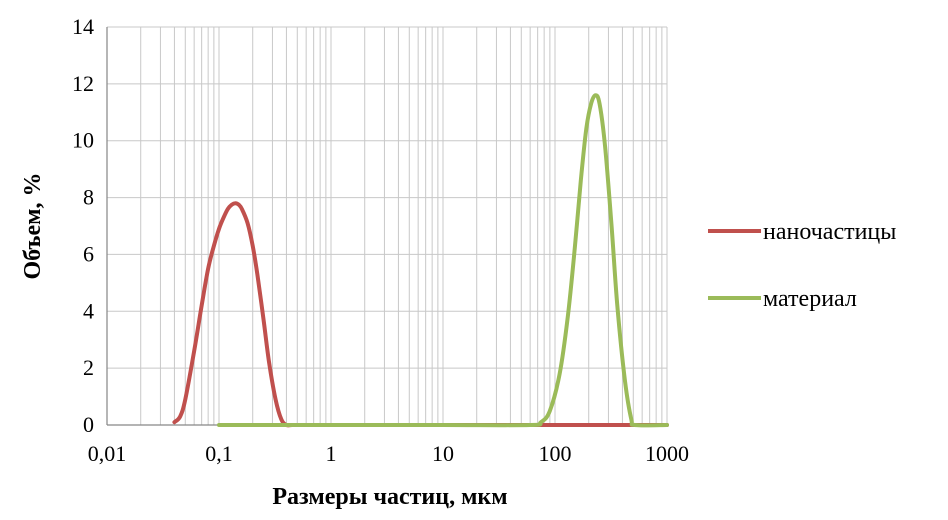 The width and height of the screenshot is (948, 520). Describe the element at coordinates (555, 453) in the screenshot. I see `x-tick-label: 100` at that location.